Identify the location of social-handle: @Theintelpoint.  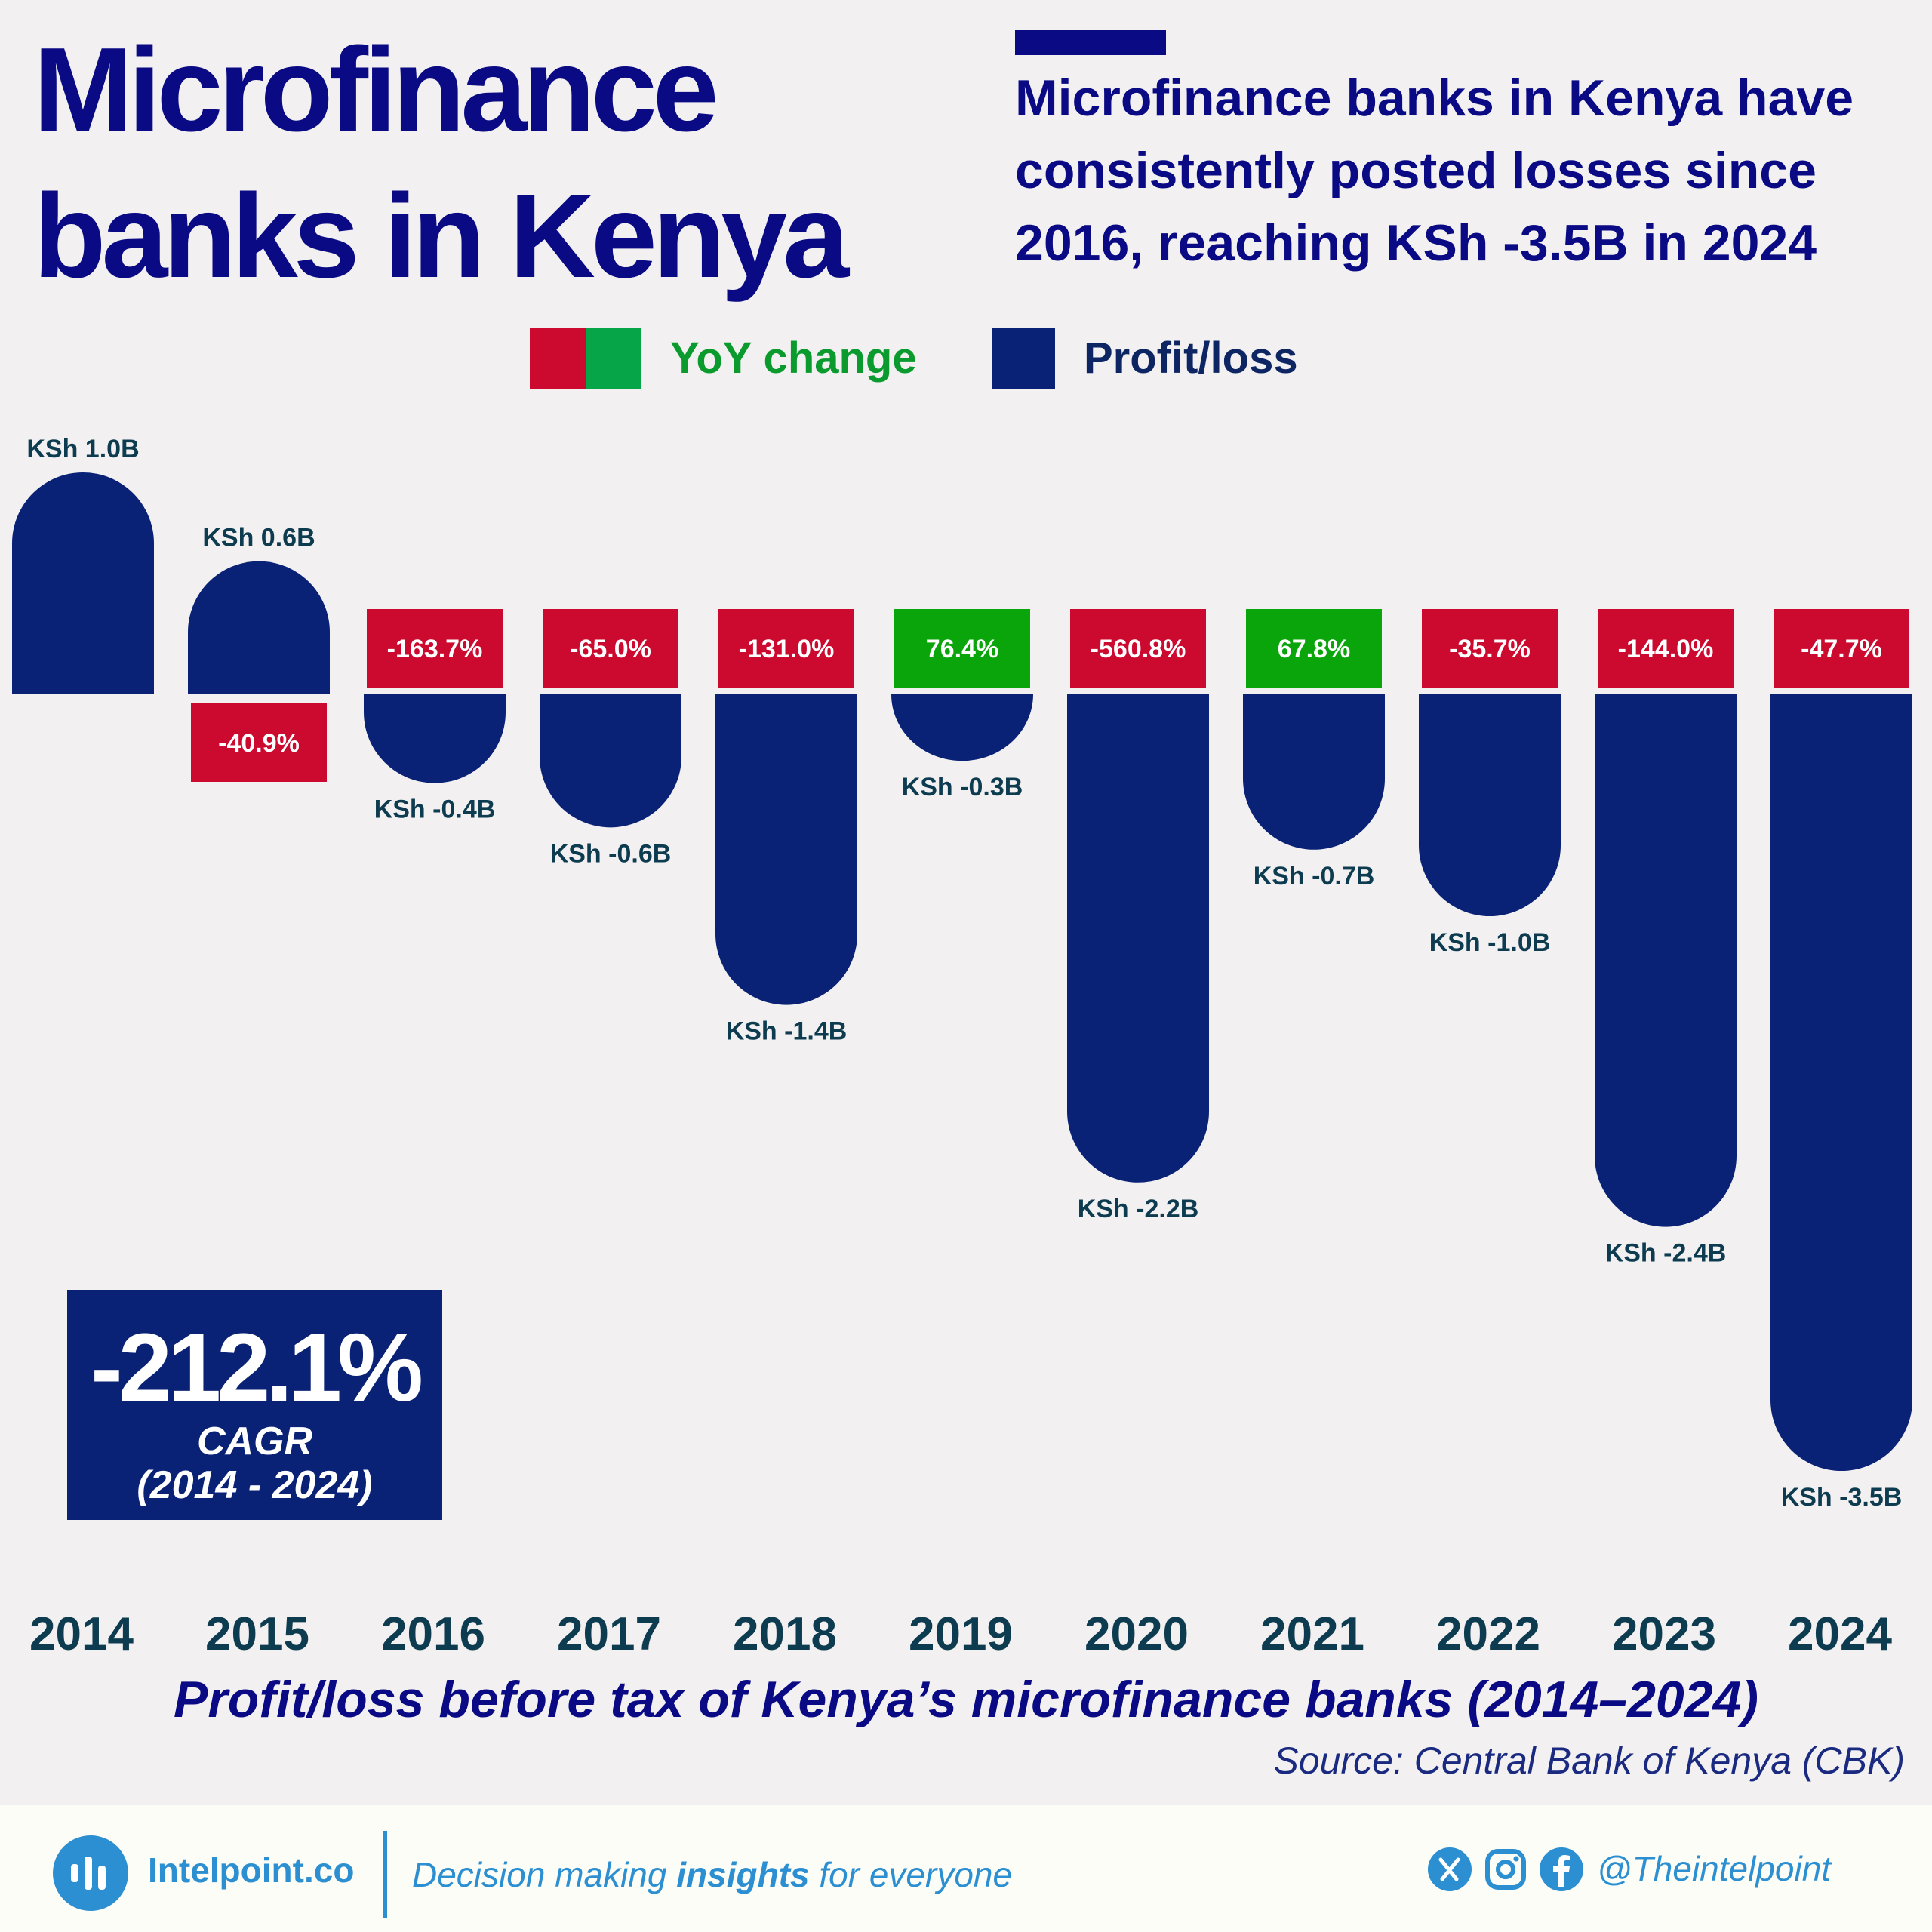
(1714, 1868).